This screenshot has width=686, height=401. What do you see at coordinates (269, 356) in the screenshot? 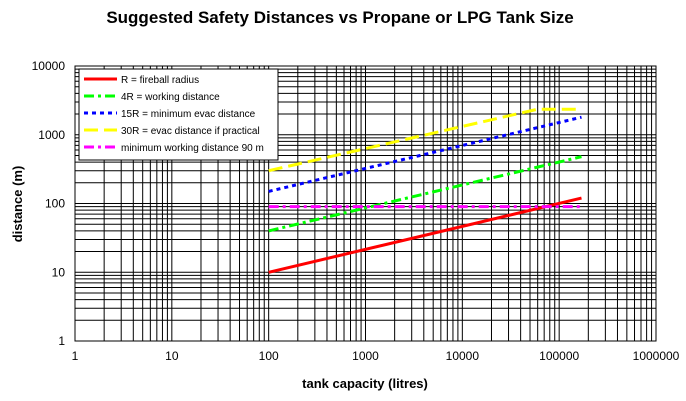
I see `x-tick-label: 100` at bounding box center [269, 356].